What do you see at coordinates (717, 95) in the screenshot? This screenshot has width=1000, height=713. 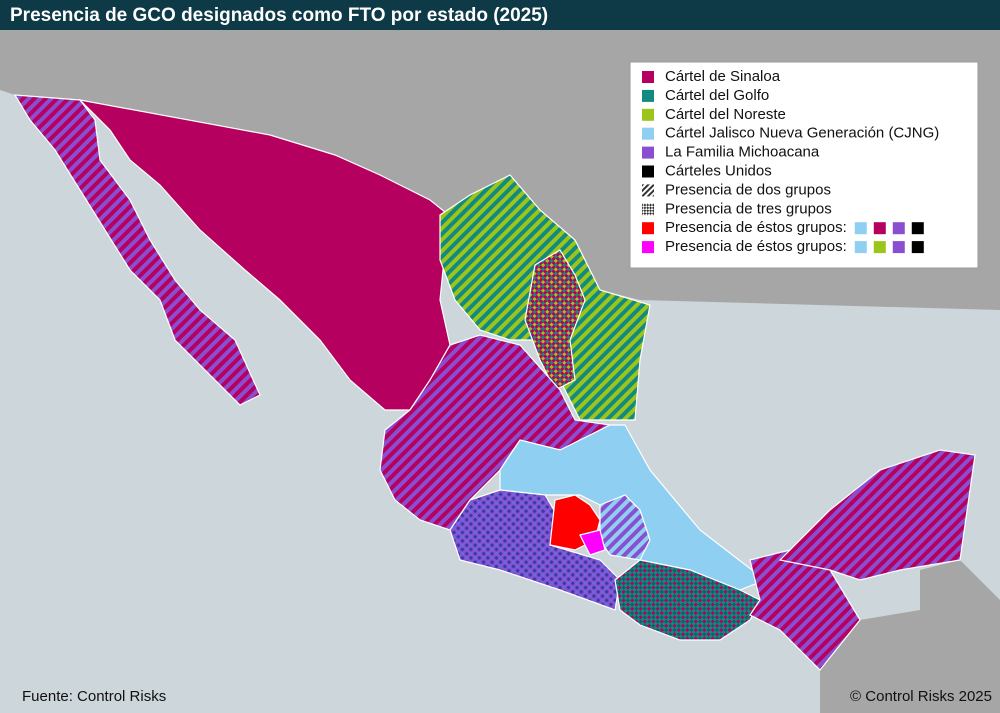 I see `legend-label: Cártel del Golfo` at bounding box center [717, 95].